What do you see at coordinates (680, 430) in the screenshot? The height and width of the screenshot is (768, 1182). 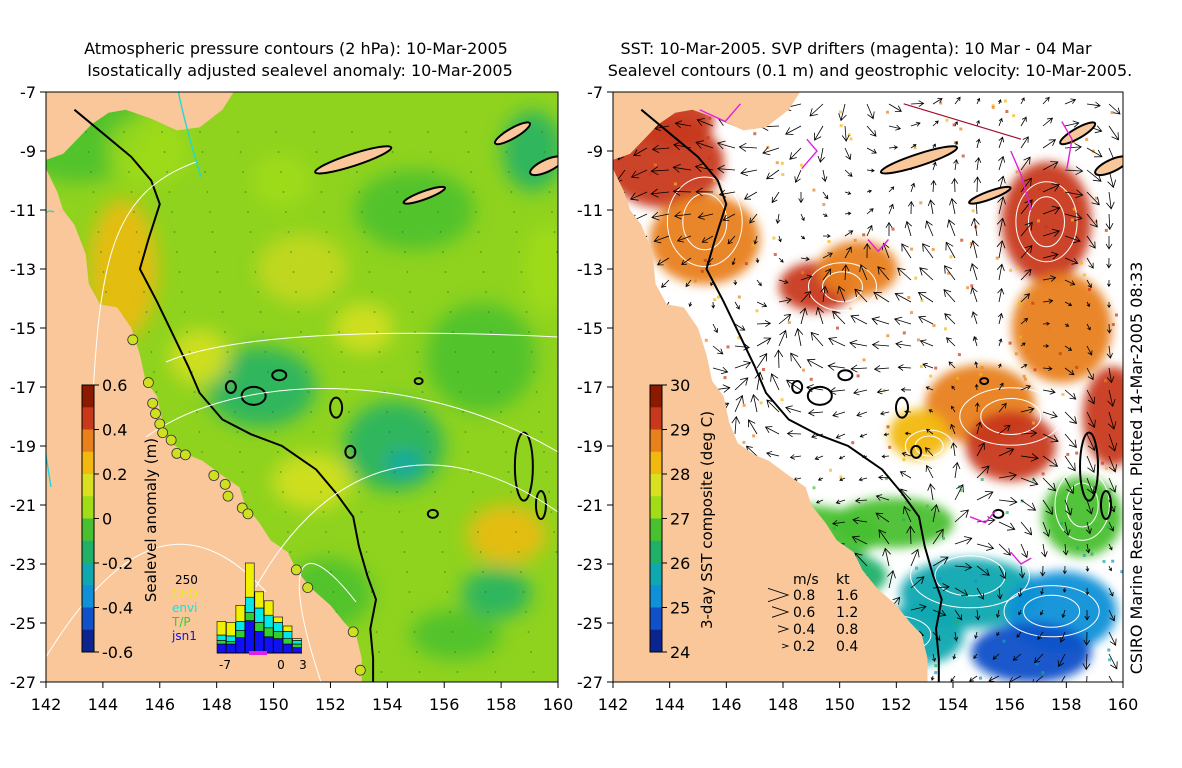 I see `colorbar-tick-label: 29` at bounding box center [680, 430].